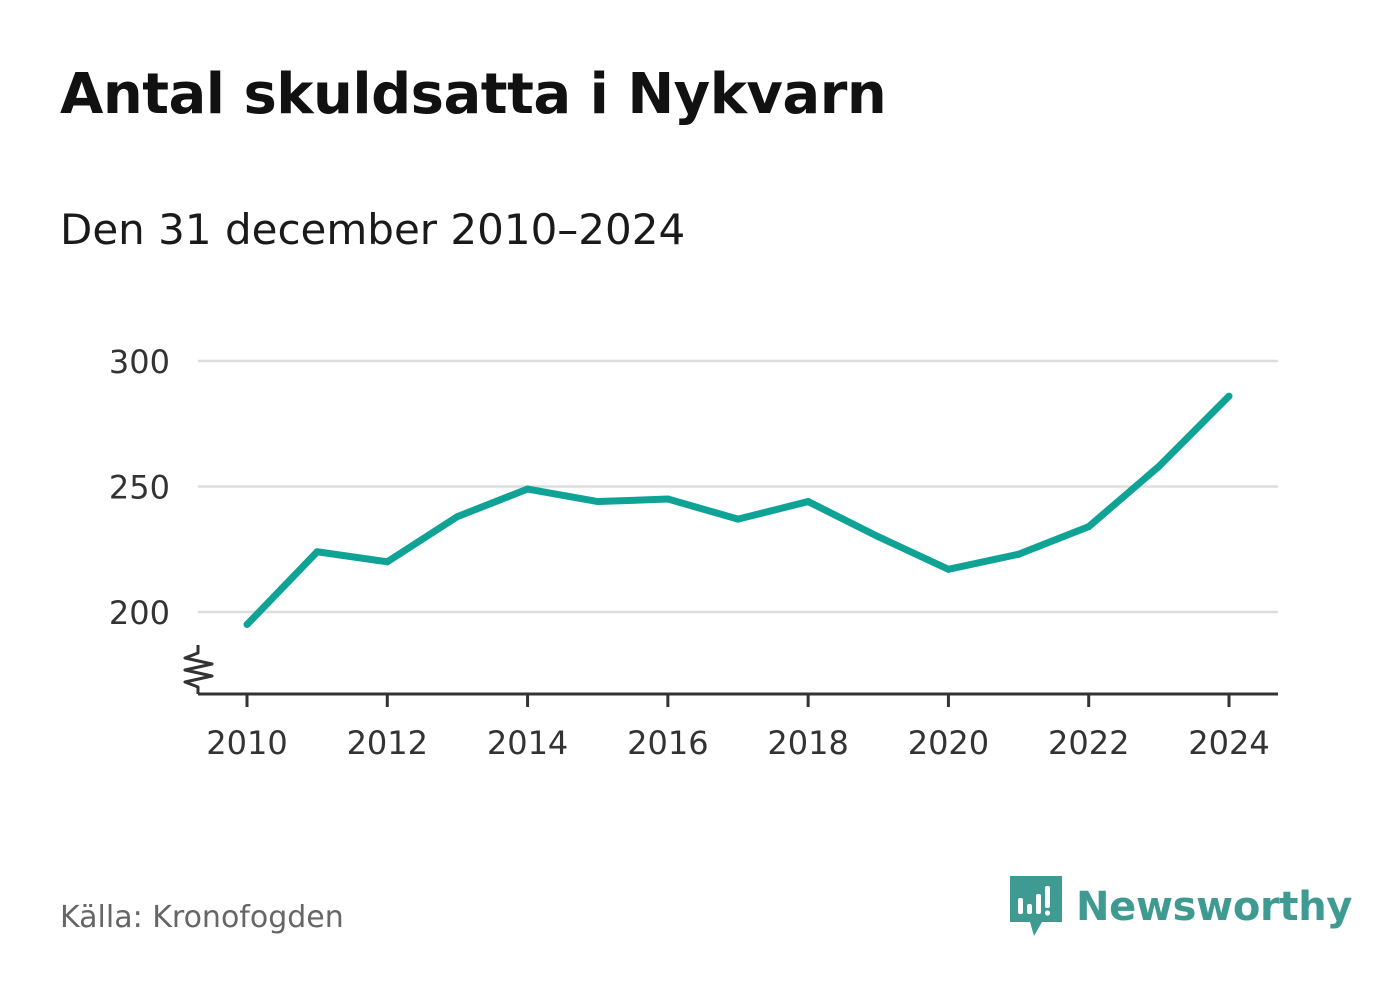 The width and height of the screenshot is (1382, 999). I want to click on y-axis-ticks: 200 250 300, so click(139, 487).